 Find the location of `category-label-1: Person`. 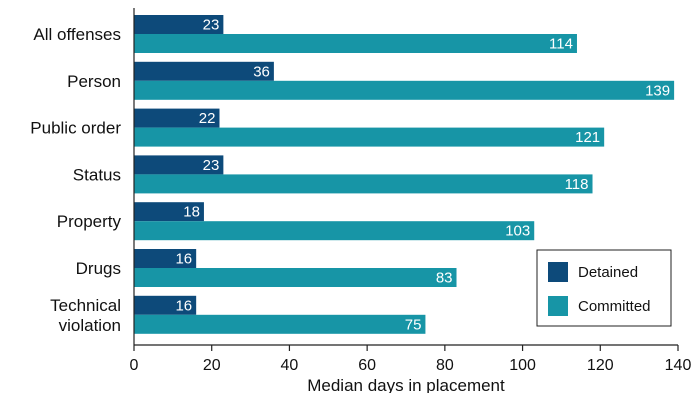

category-label-1: Person is located at coordinates (94, 81).